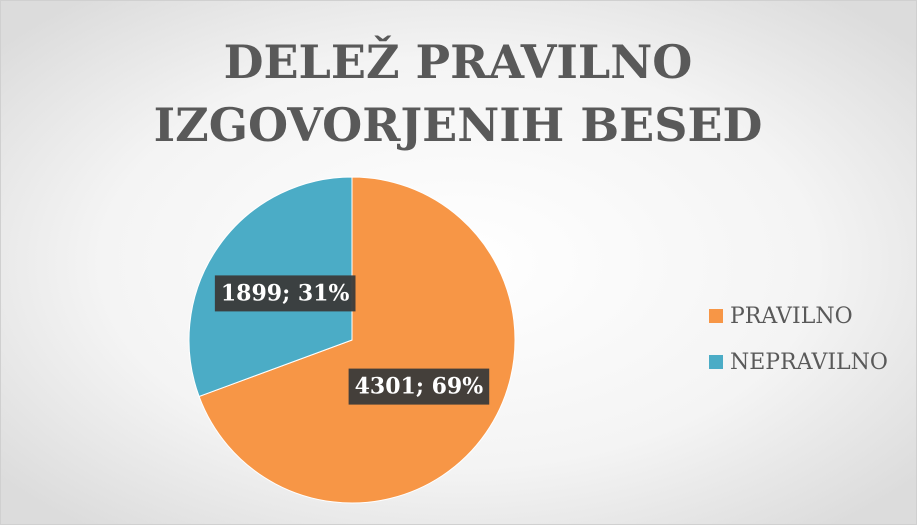 This screenshot has height=525, width=917. What do you see at coordinates (458, 125) in the screenshot?
I see `chart-title: IZGOVORJENIH BESED` at bounding box center [458, 125].